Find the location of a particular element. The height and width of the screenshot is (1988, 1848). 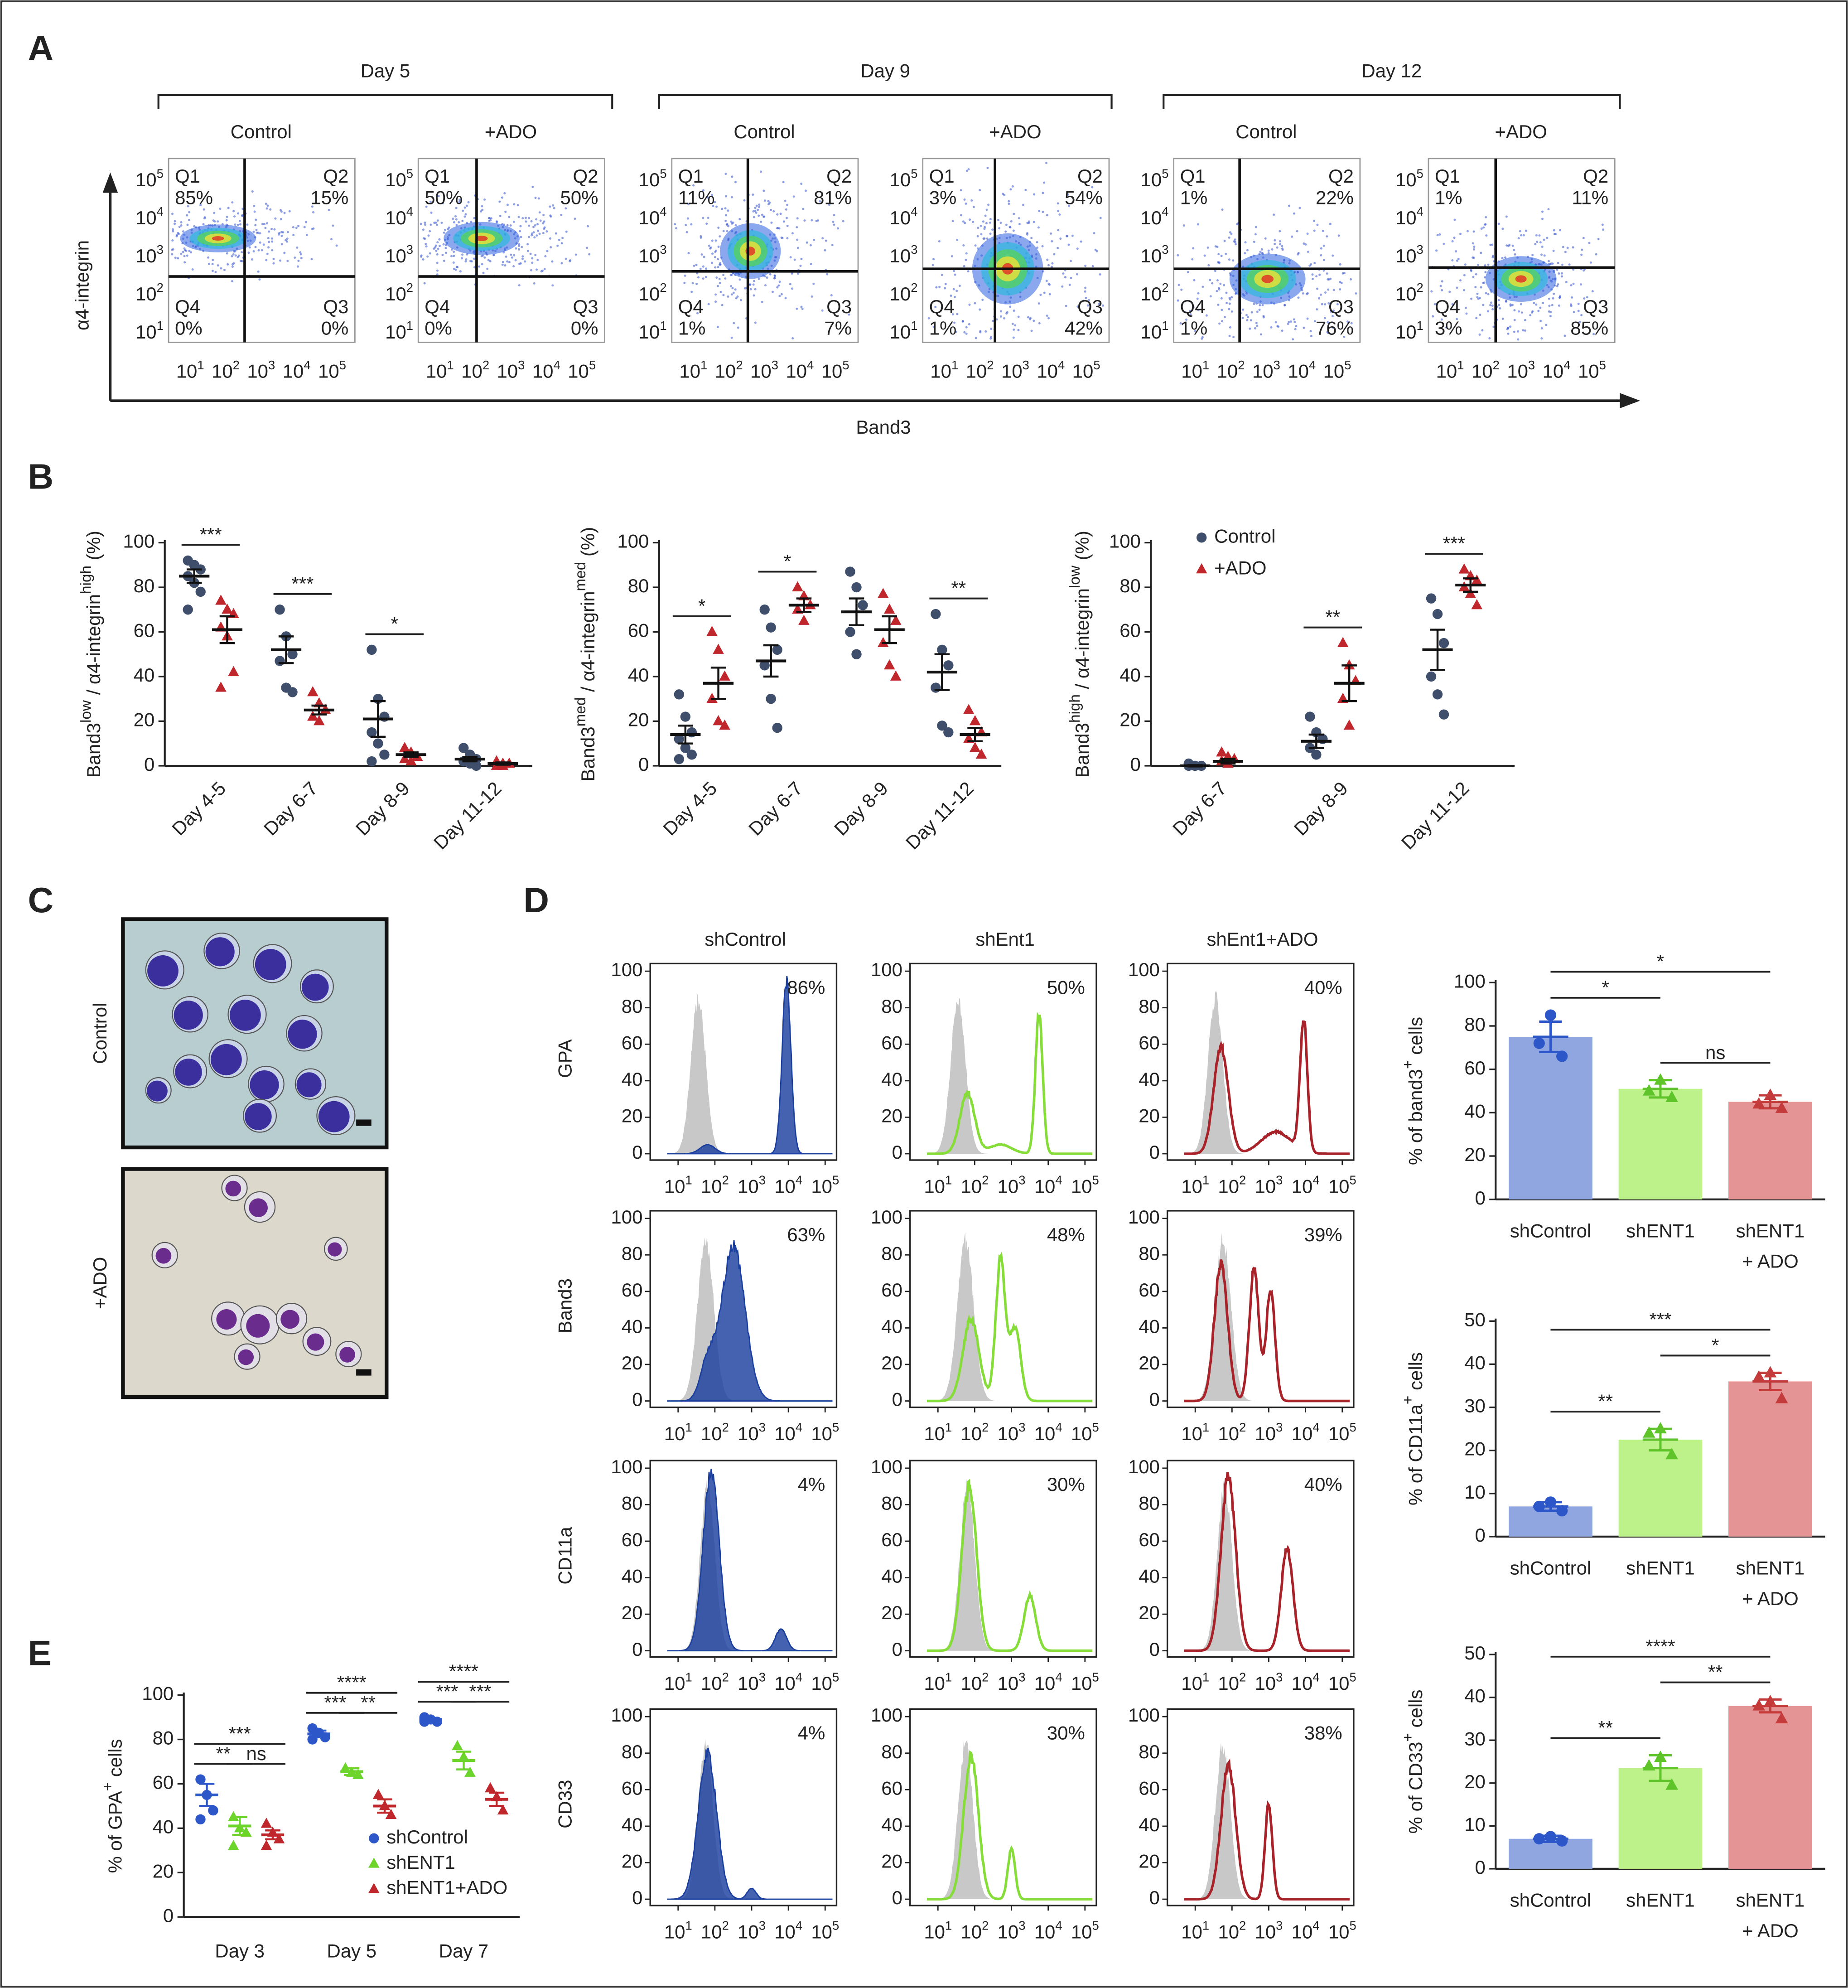

significance-label: ** is located at coordinates (223, 1754).